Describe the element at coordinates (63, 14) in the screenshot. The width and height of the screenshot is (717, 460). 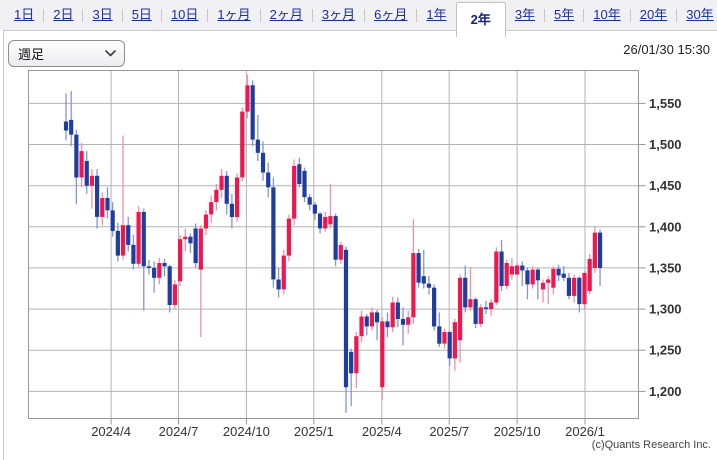
I see `tab-2day: 2日` at that location.